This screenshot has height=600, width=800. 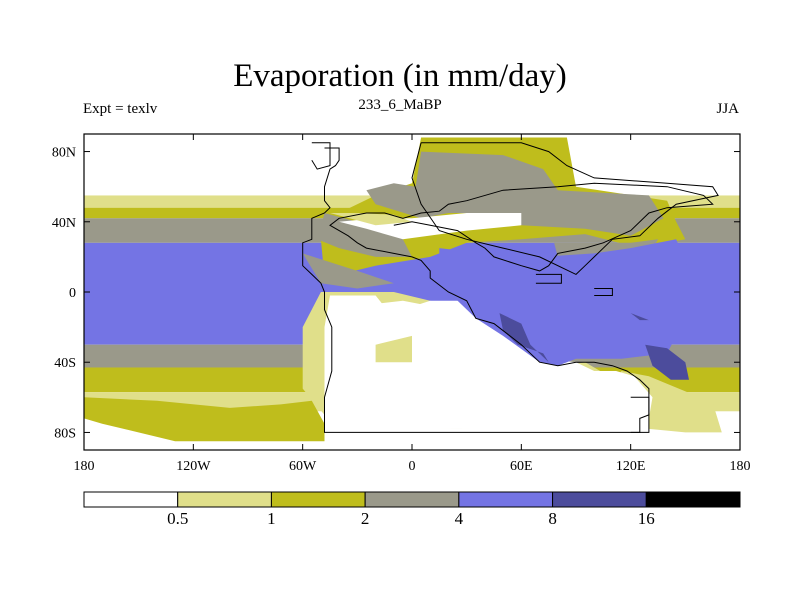 What do you see at coordinates (459, 518) in the screenshot?
I see `colorbar-label-3: 4` at bounding box center [459, 518].